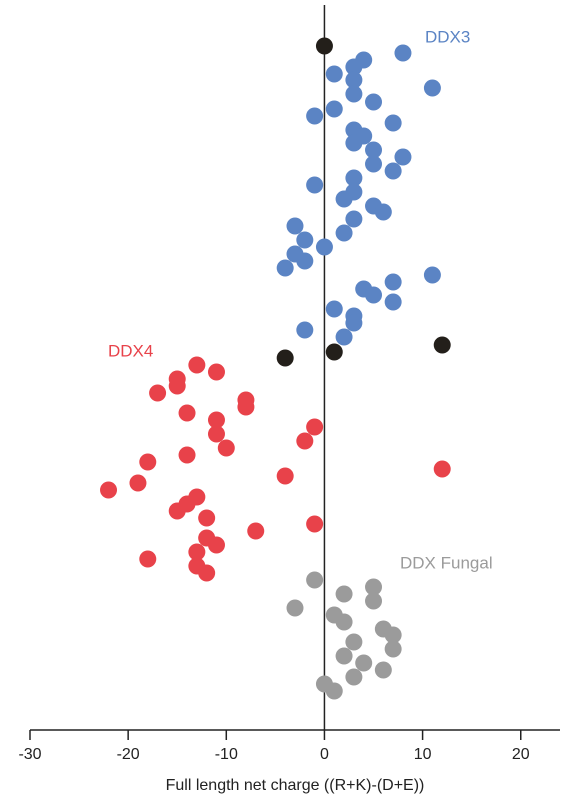 This screenshot has height=810, width=577. I want to click on x-tick-label: 10, so click(423, 754).